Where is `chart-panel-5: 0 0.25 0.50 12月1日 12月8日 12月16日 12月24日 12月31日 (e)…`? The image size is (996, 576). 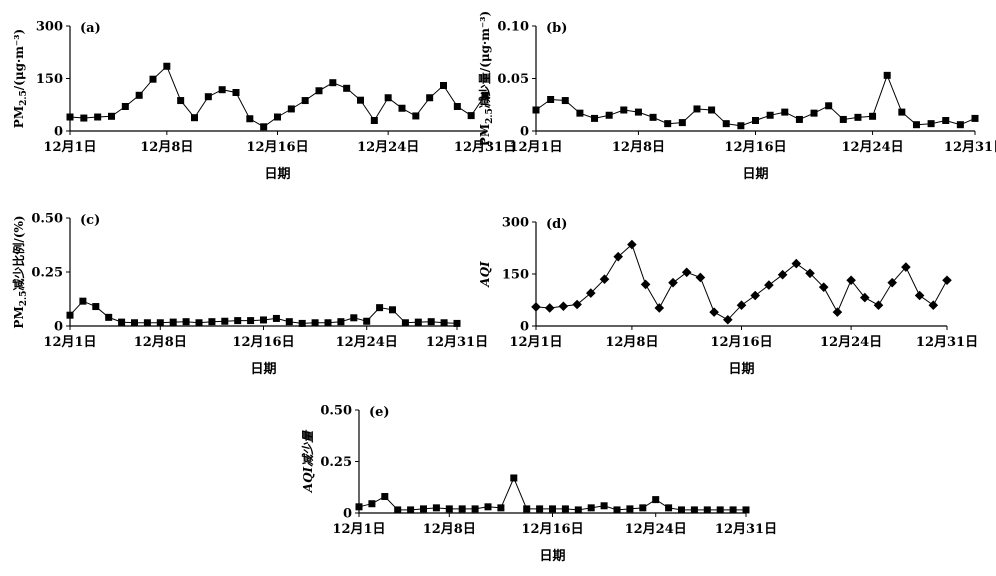
chart-panel-5: 0 0.25 0.50 12月1日 12月8日 12月16日 12月24日 12月31日 (e)… is located at coordinates (539, 484).